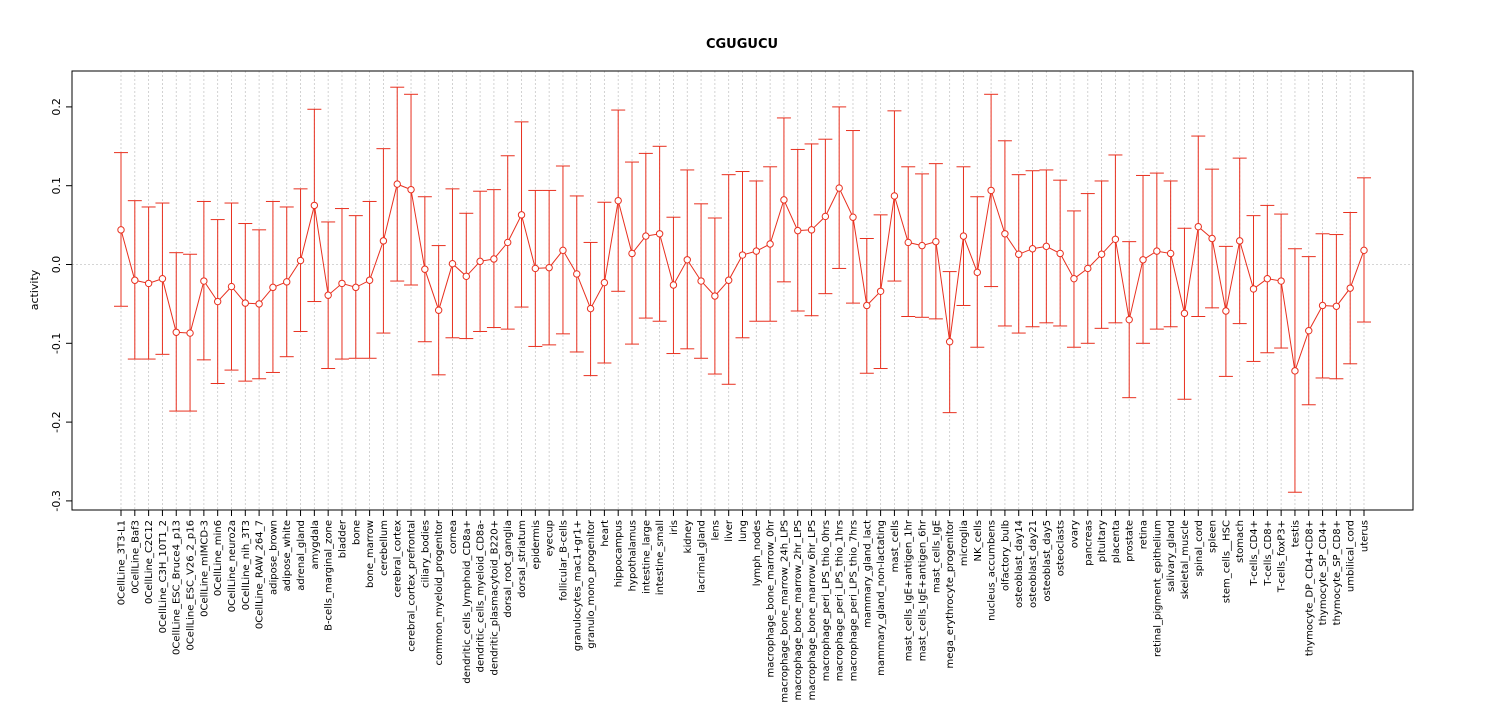 The width and height of the screenshot is (1485, 720). I want to click on y-tick-label: 0.2, so click(56, 107).